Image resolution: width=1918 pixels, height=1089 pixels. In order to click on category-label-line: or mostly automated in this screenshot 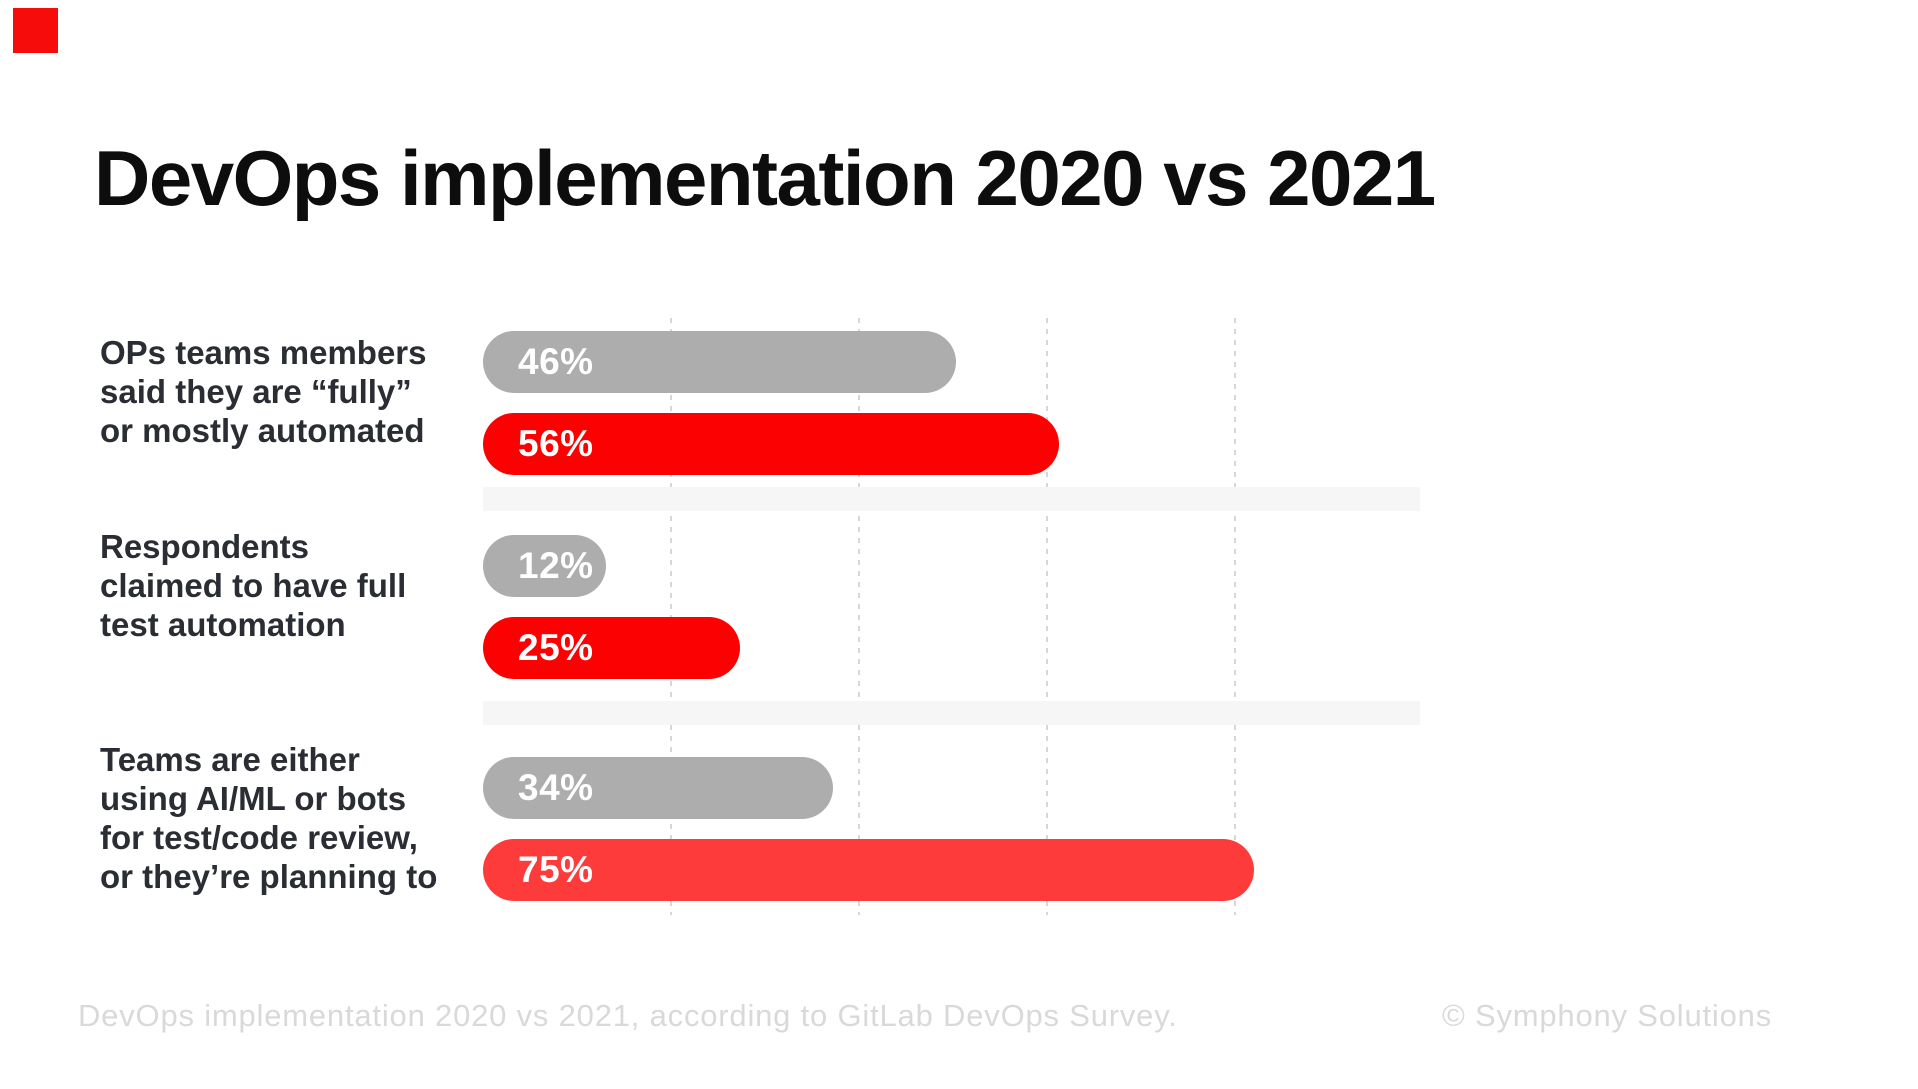, I will do `click(262, 430)`.